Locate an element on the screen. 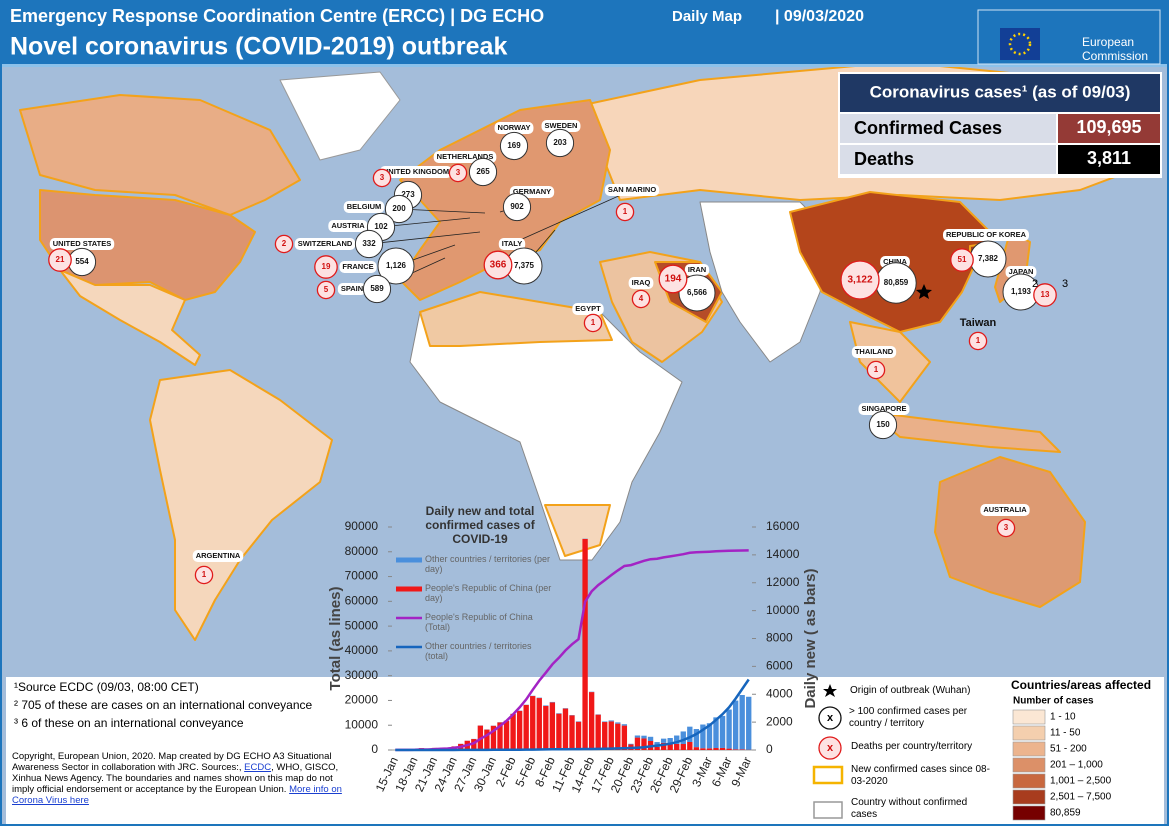  legend-class-label: 2,501 – 7,500 is located at coordinates (1081, 797).